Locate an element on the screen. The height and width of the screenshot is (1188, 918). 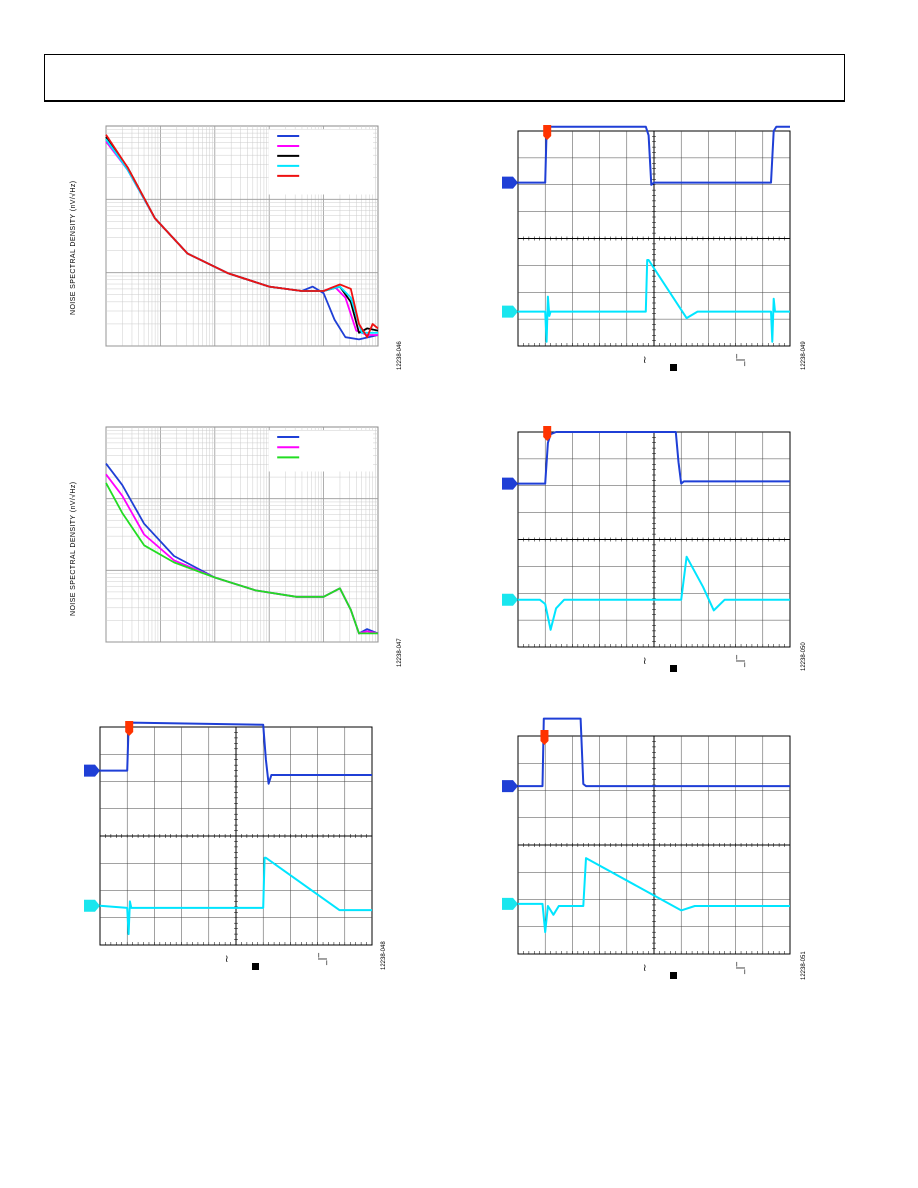
grid is located at coordinates (241, 236).